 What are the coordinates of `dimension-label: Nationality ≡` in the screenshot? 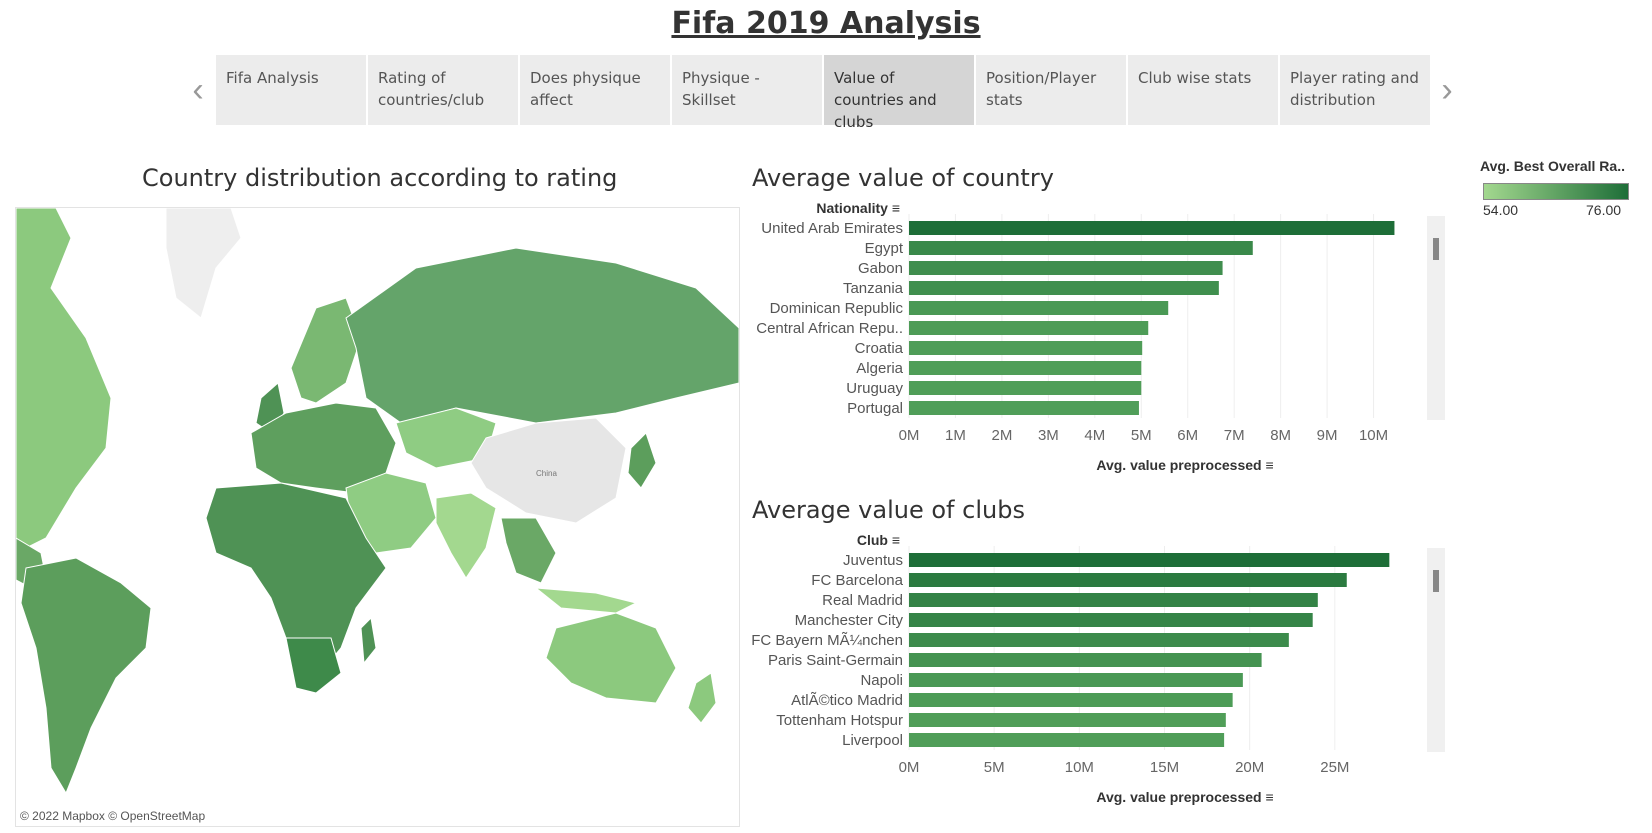 It's located at (858, 208).